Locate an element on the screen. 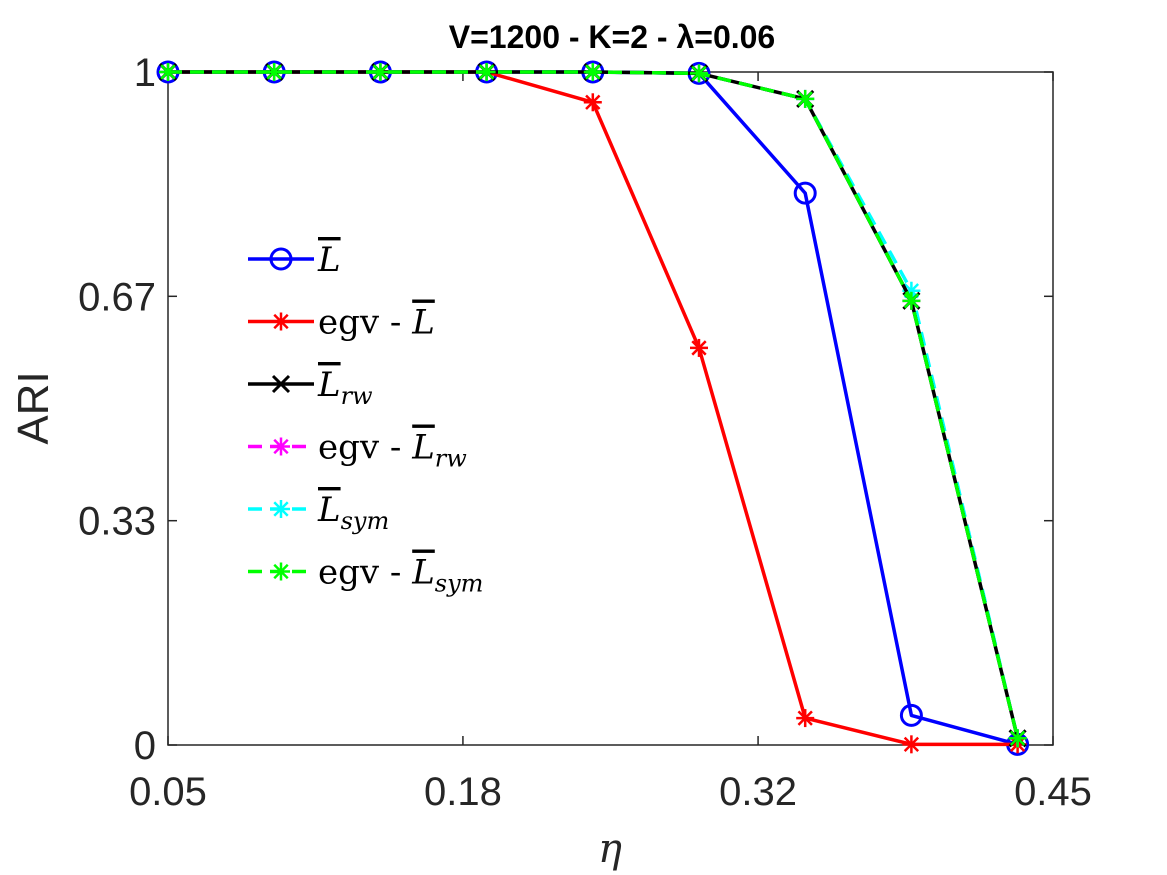  x-tick-label: 0.05 is located at coordinates (168, 792).